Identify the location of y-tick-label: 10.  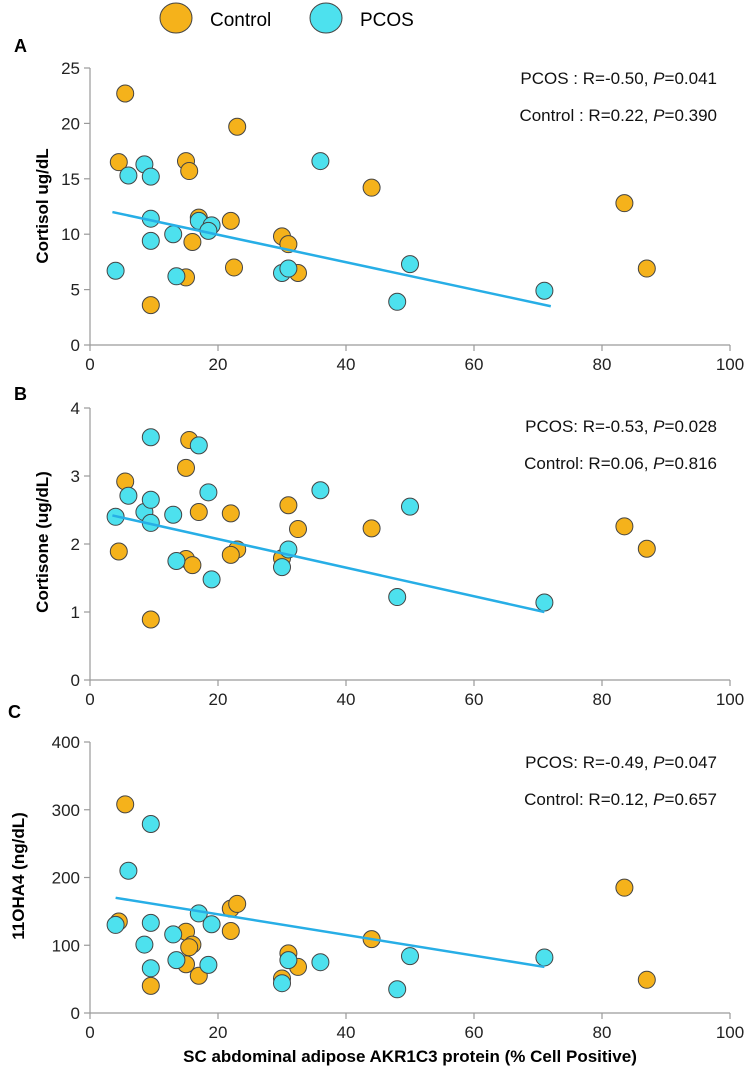
(70, 234).